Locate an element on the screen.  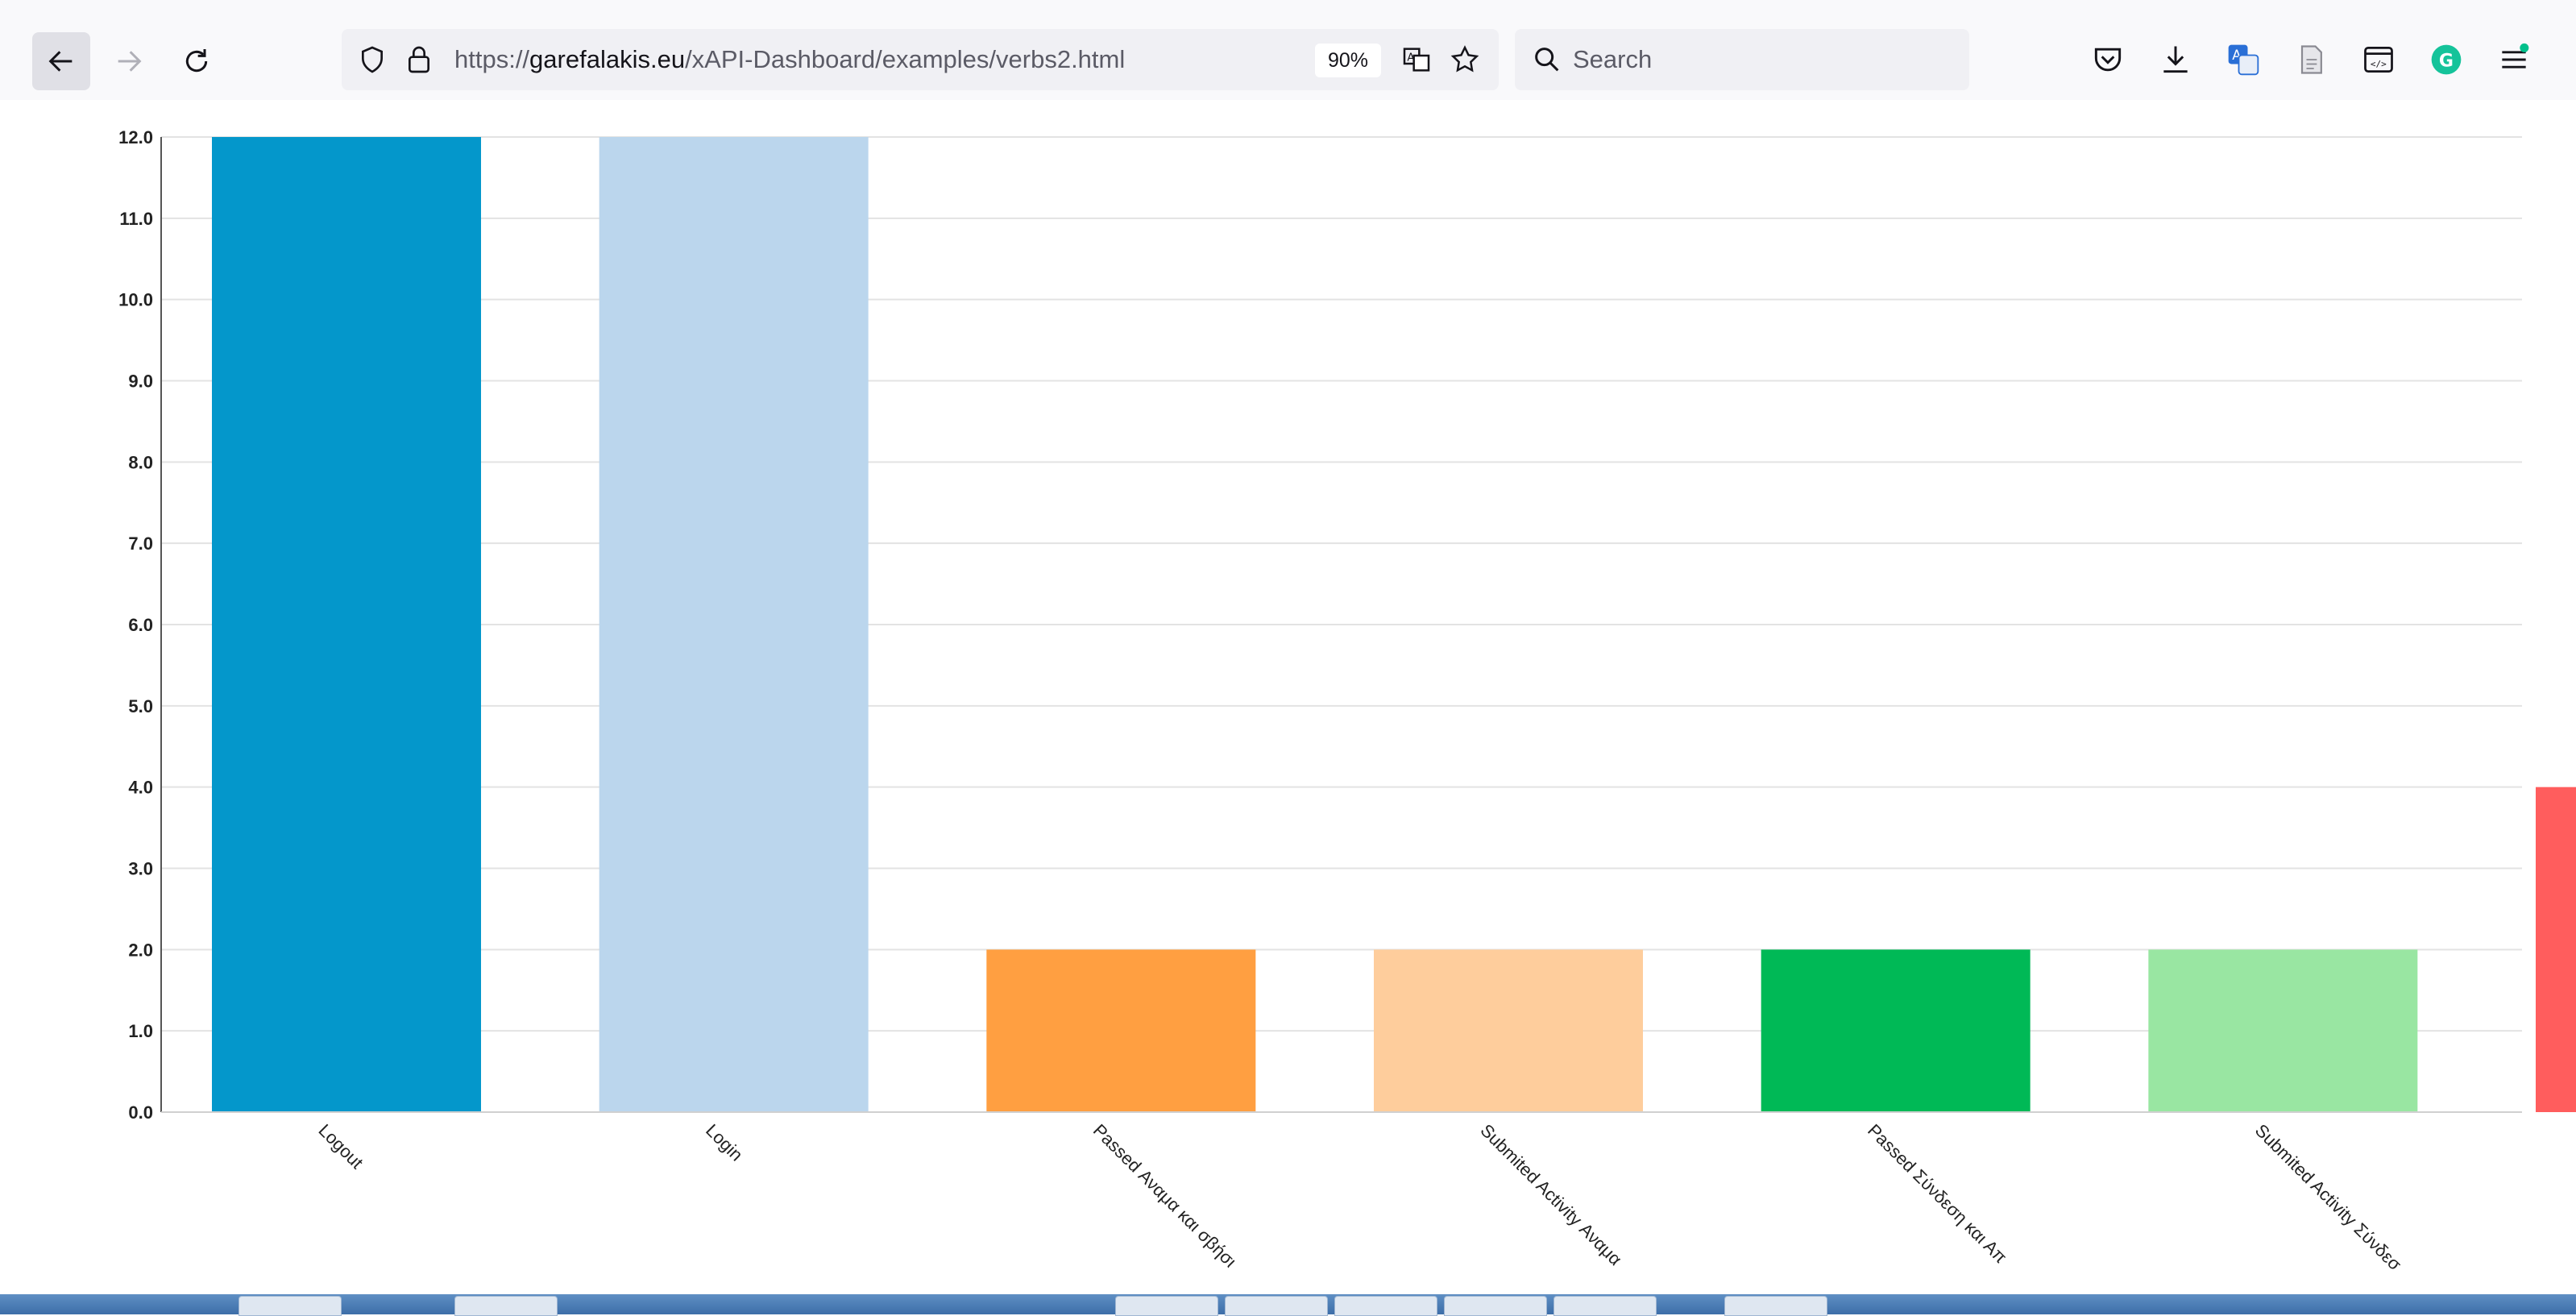
x-tick-label: Logout is located at coordinates (340, 1146).